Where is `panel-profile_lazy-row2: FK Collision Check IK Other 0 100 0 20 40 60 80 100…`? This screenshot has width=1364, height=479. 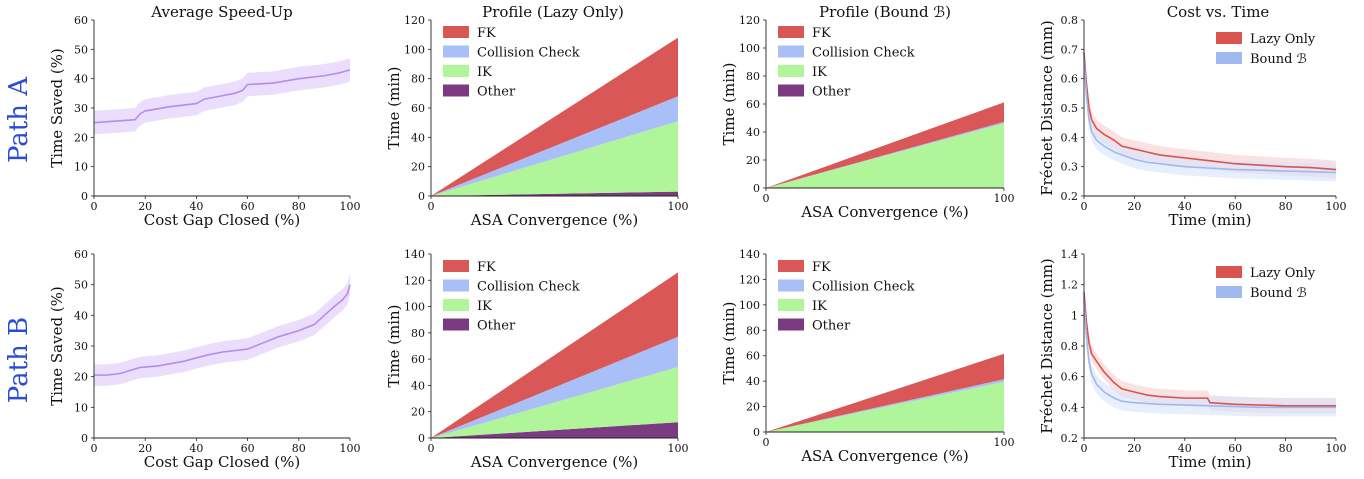
panel-profile_lazy-row2: FK Collision Check IK Other 0 100 0 20 40 60 80 100… is located at coordinates (537, 359).